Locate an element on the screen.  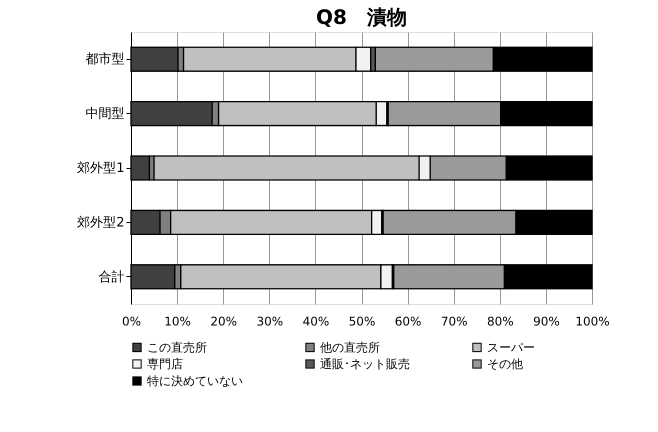
legend-label: この直売所 is located at coordinates (177, 347).